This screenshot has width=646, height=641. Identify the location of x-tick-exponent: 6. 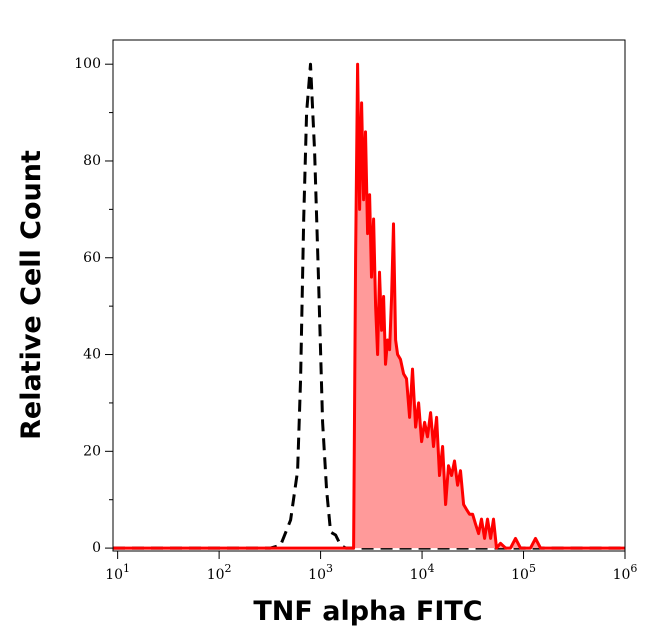
(633, 568).